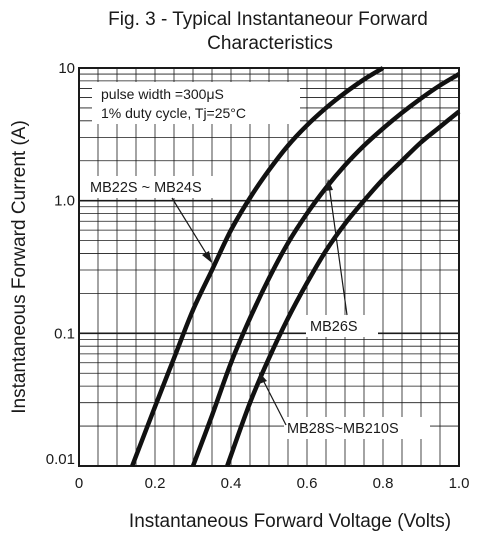 The height and width of the screenshot is (537, 491). What do you see at coordinates (231, 483) in the screenshot?
I see `x-tick-label: 0.4` at bounding box center [231, 483].